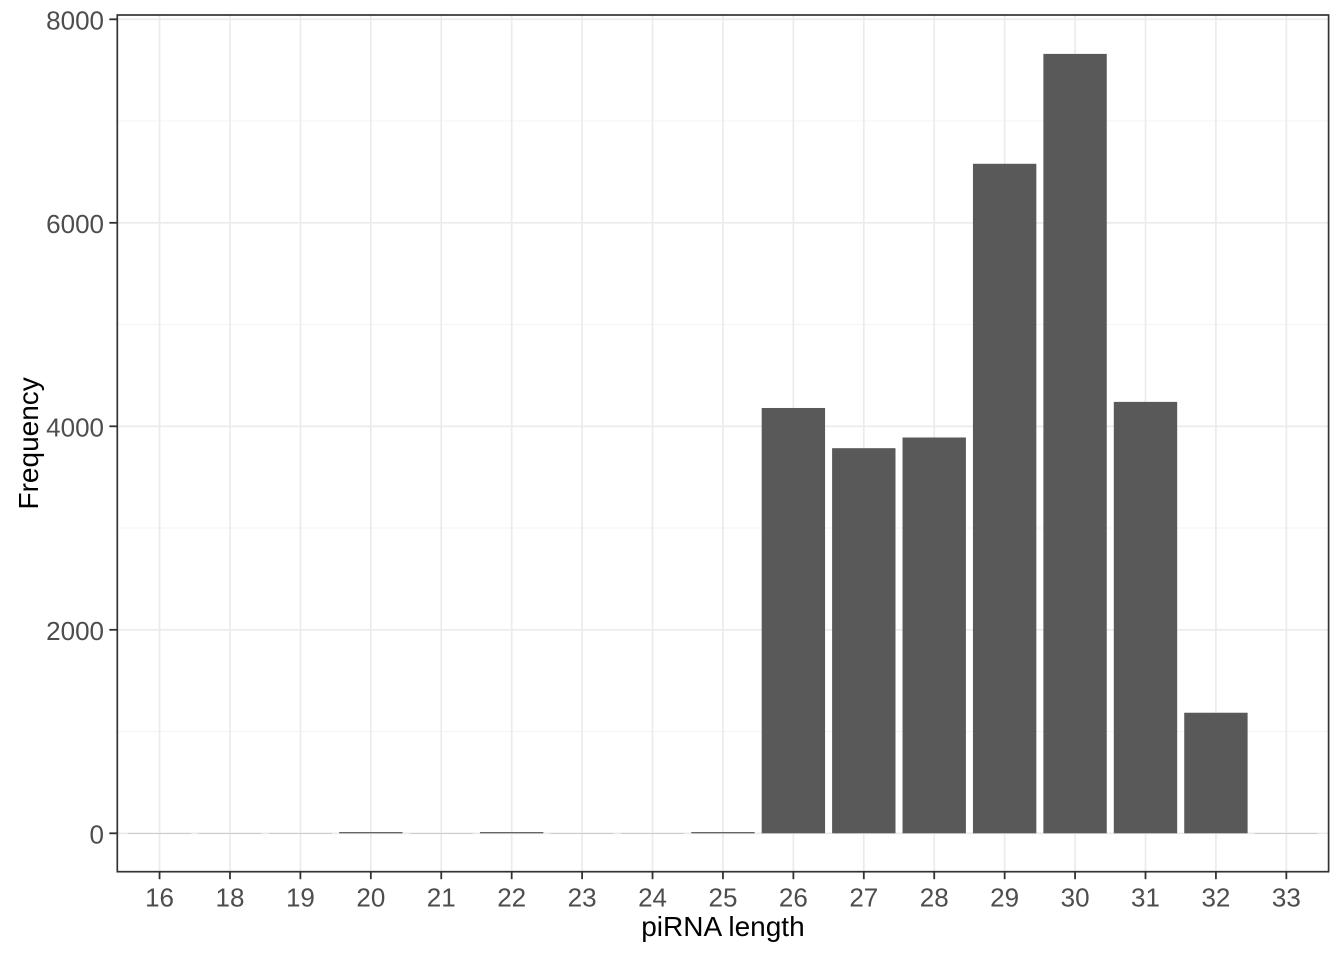 This screenshot has width=1344, height=960. Describe the element at coordinates (230, 898) in the screenshot. I see `x-tick-label: 18` at that location.